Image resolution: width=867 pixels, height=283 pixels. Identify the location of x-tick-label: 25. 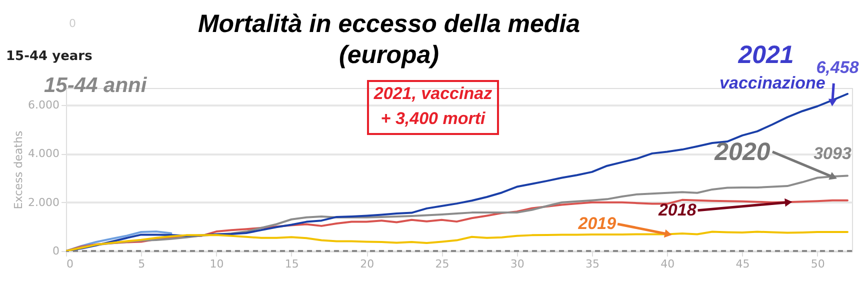
(442, 264).